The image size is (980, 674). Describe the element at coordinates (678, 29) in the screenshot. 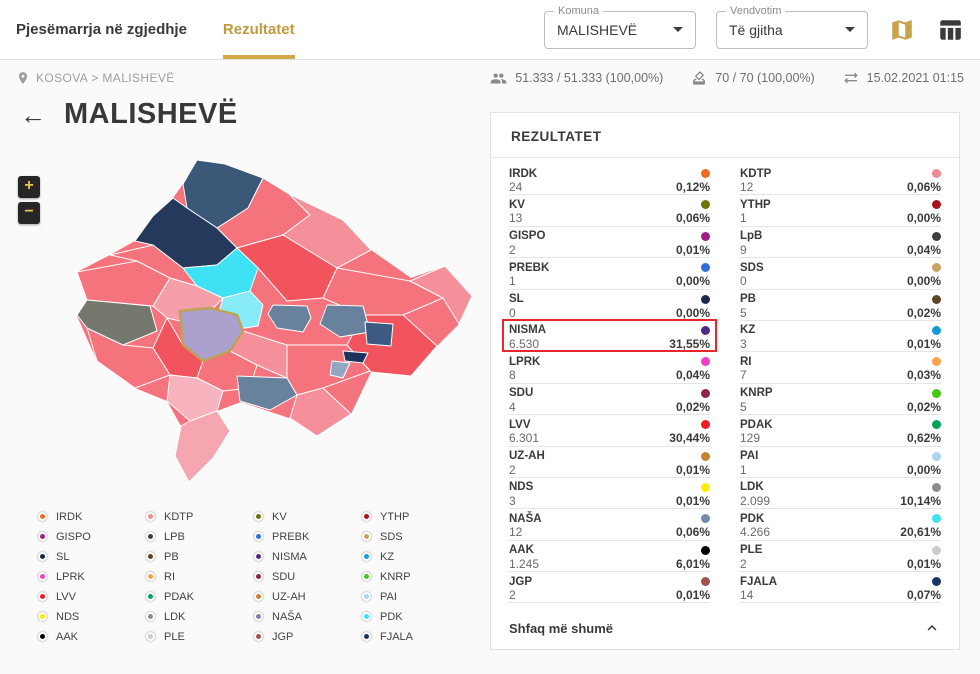

I see `chevron-down-icon` at that location.